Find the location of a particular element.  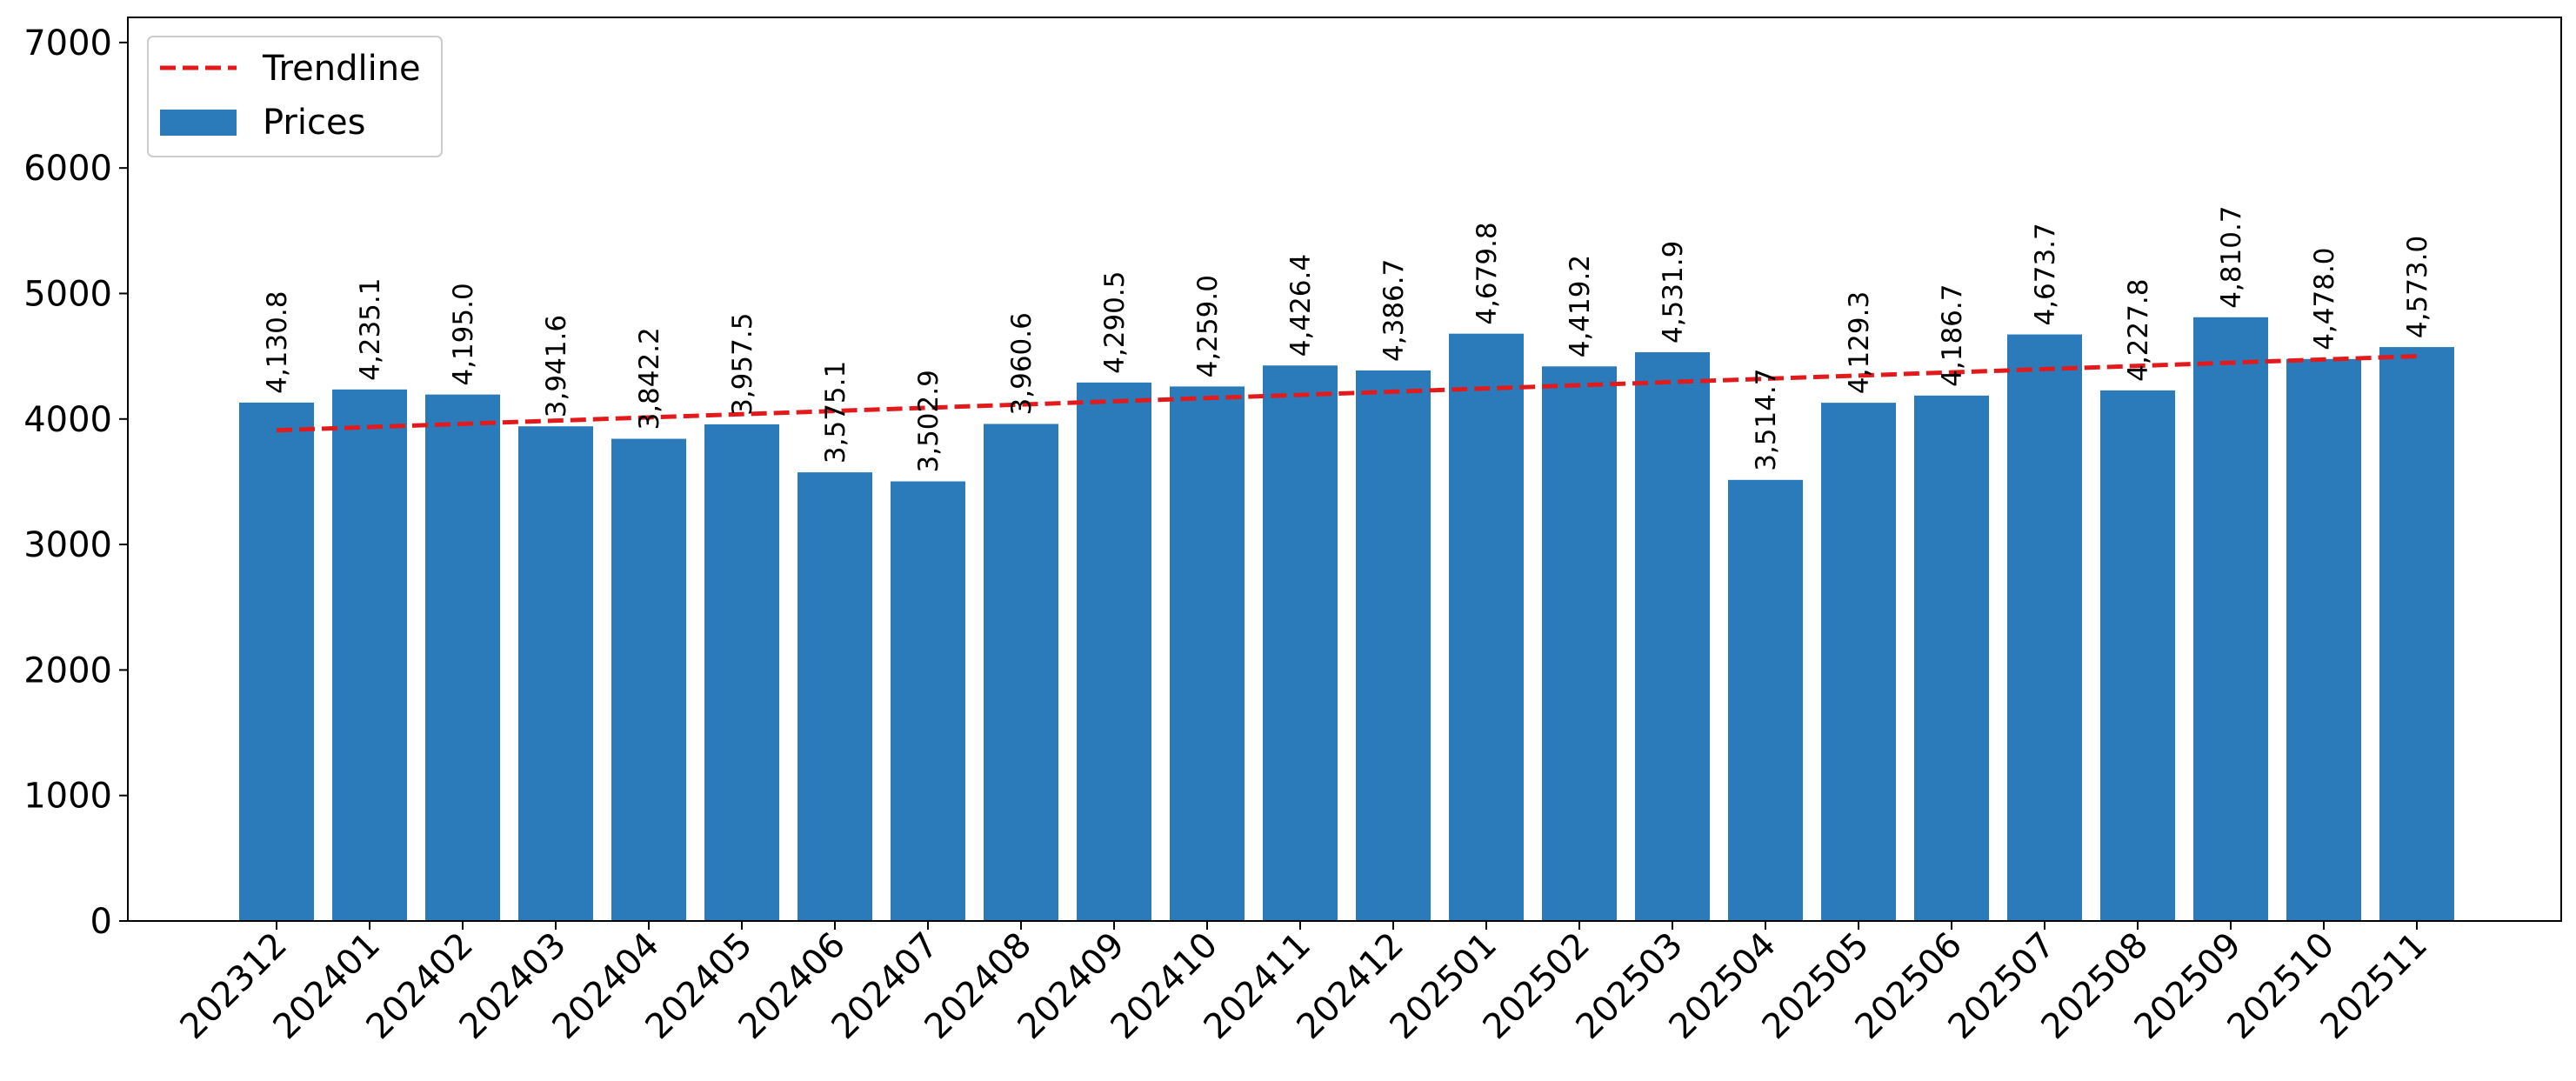

y-tick-label: 2000 is located at coordinates (67, 671).